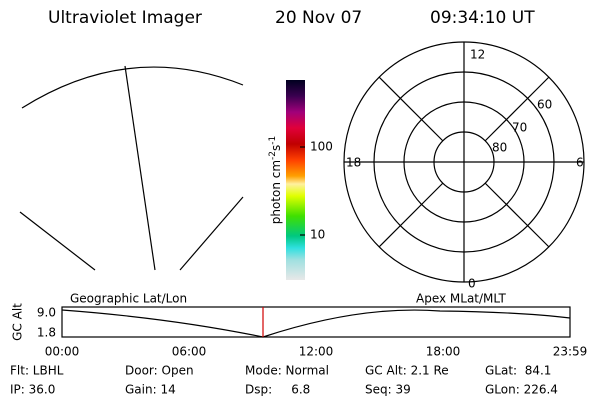  I want to click on arc, so click(132, 87).